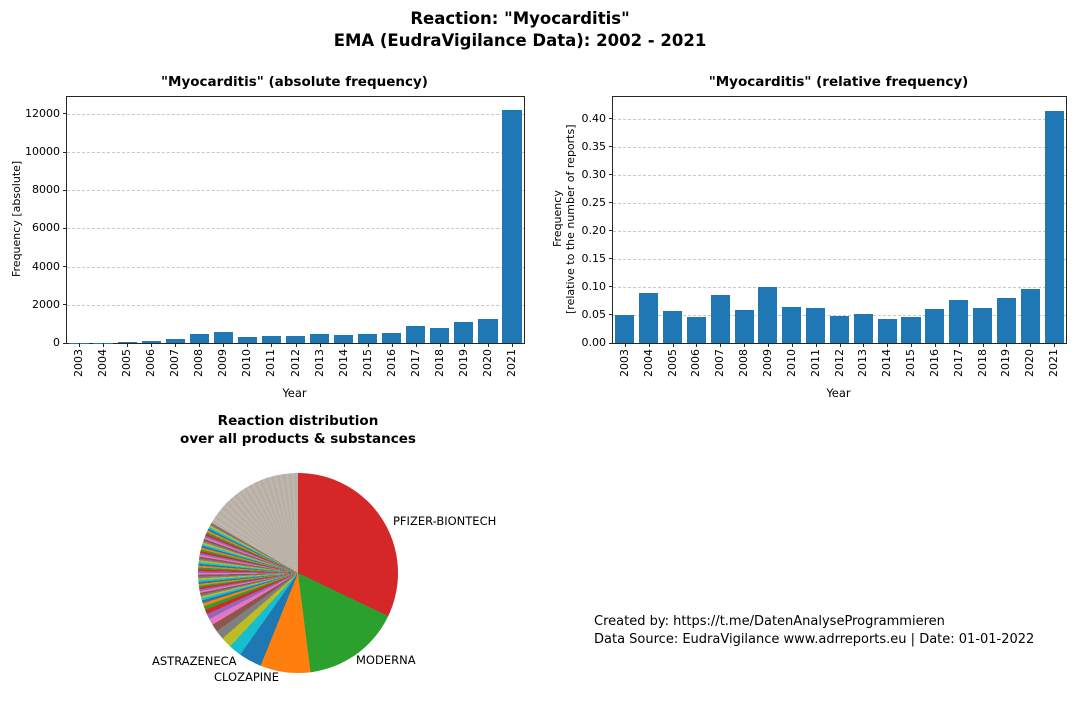  What do you see at coordinates (294, 82) in the screenshot?
I see `absolute-chart-title: "Myocarditis" (absolute frequency)` at bounding box center [294, 82].